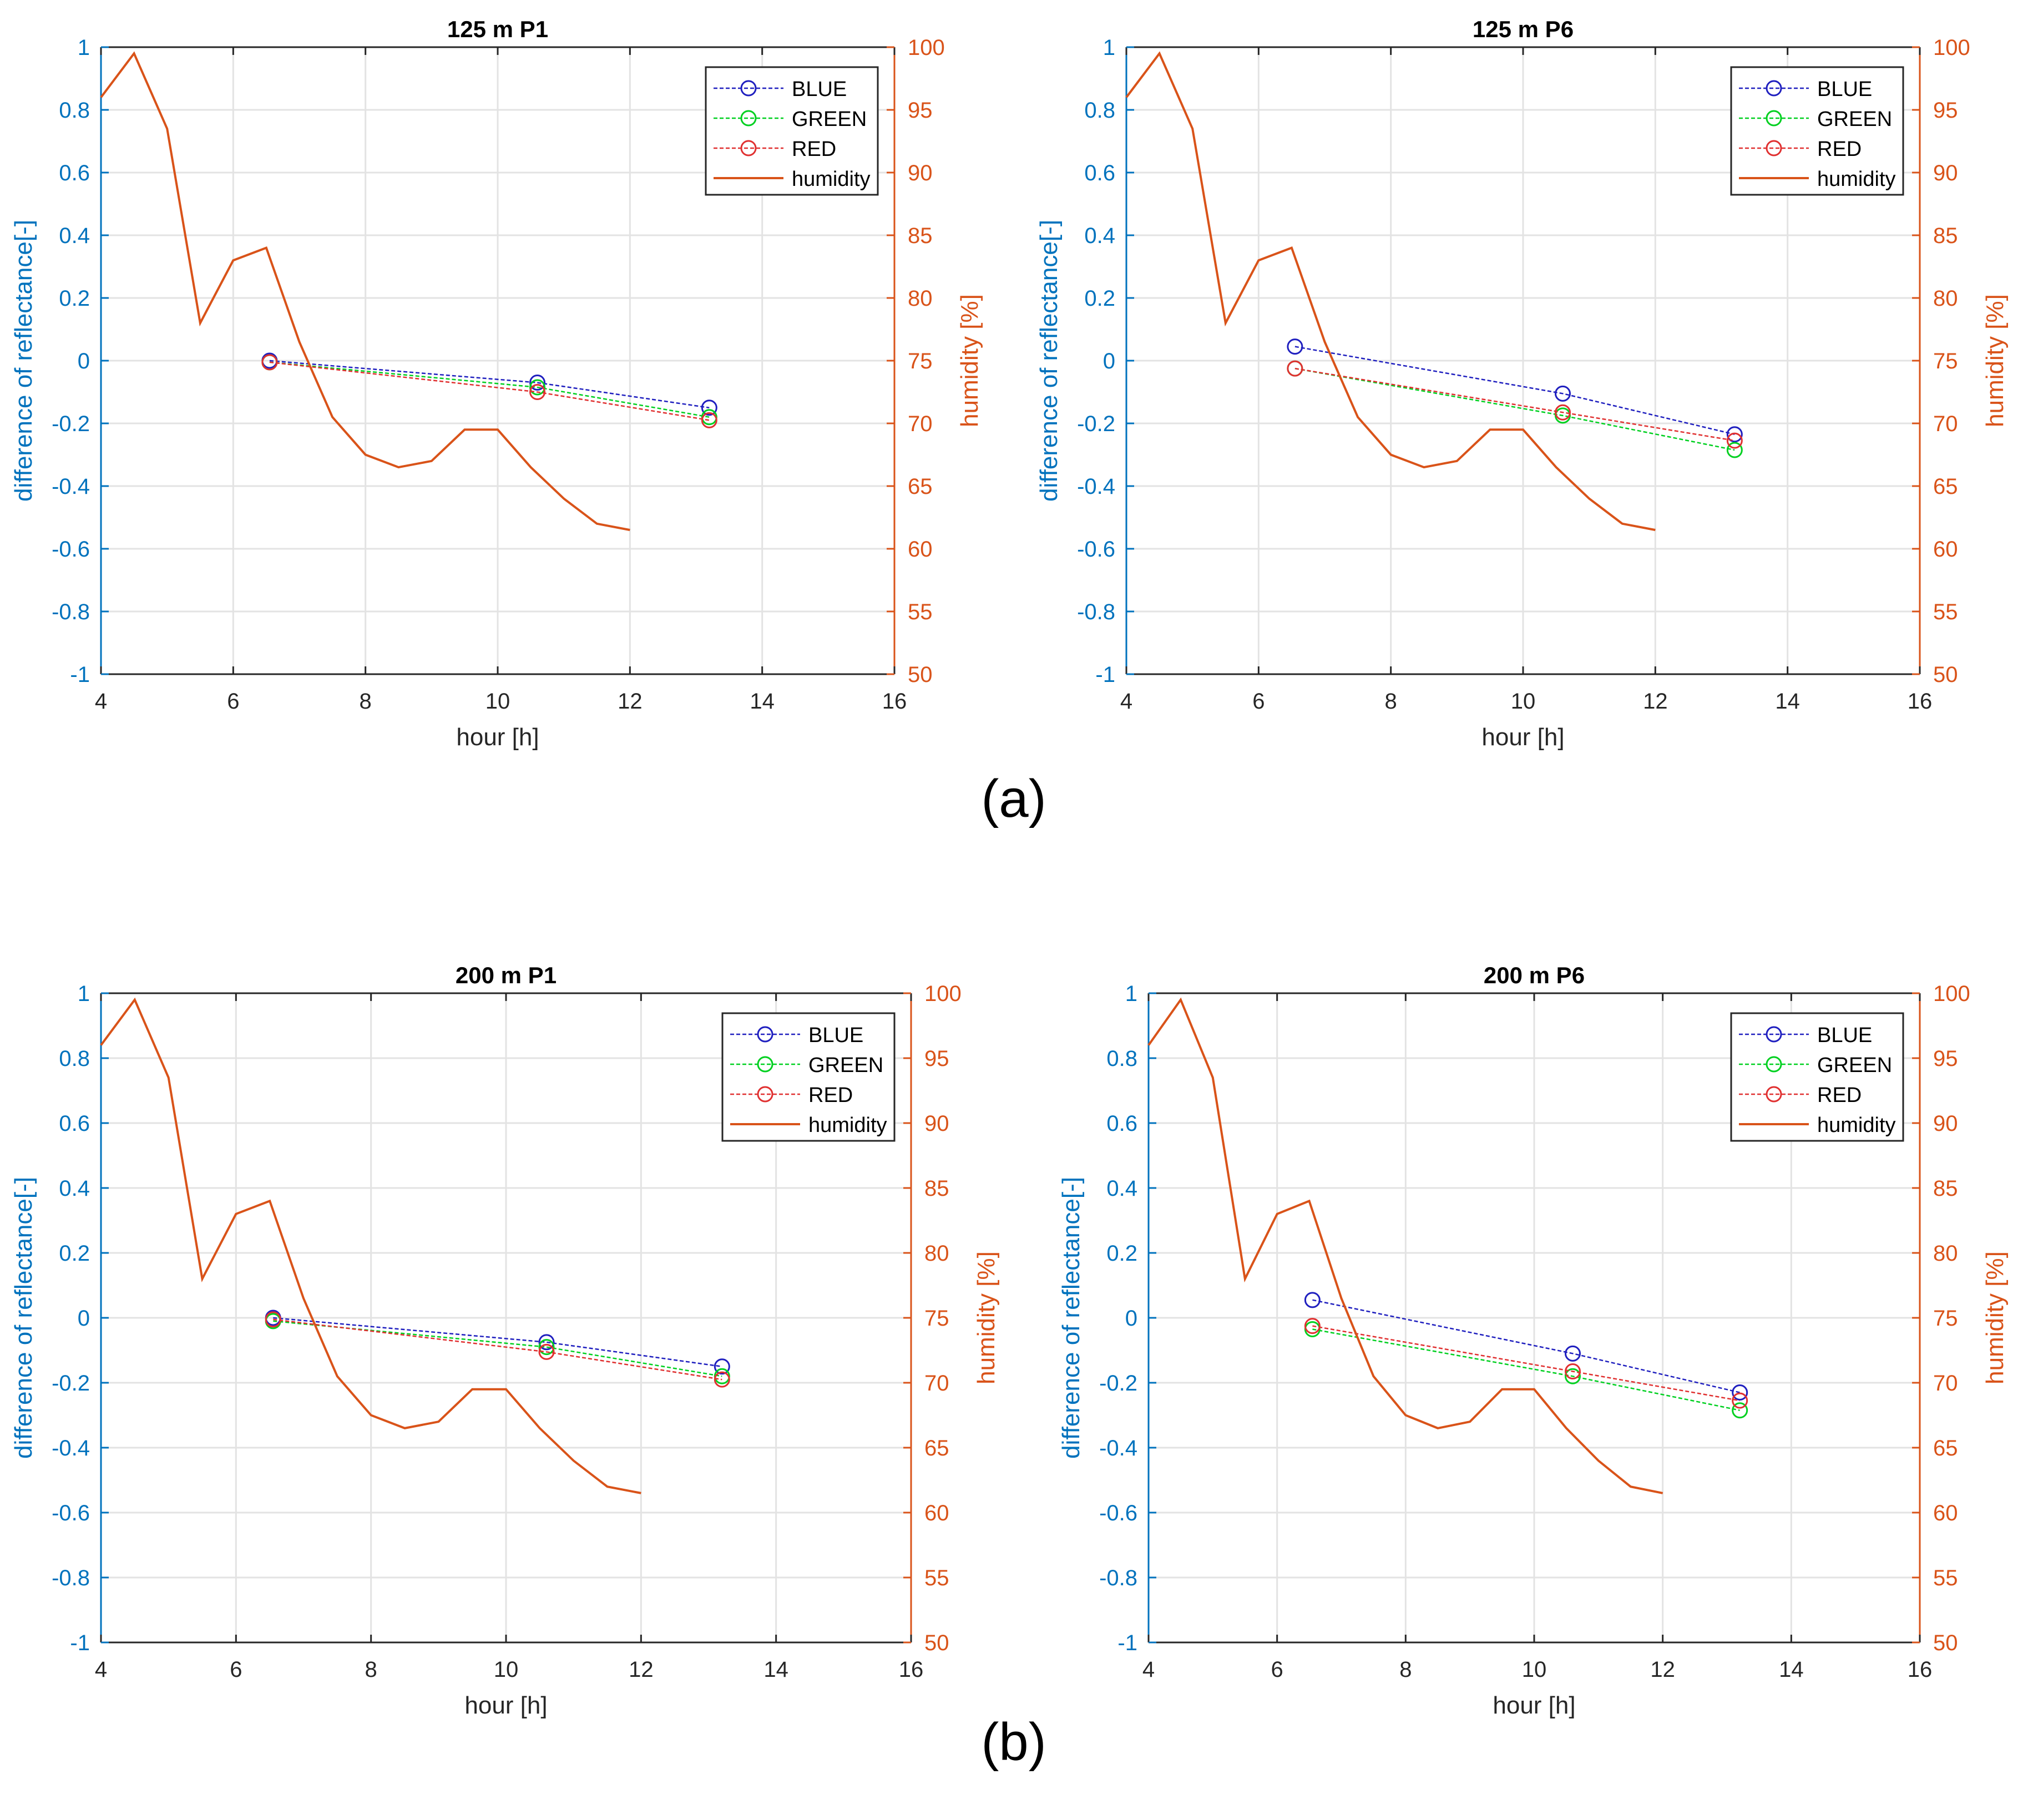 The height and width of the screenshot is (1820, 2028). Describe the element at coordinates (1096, 550) in the screenshot. I see `y-tick-label: -0.6` at that location.